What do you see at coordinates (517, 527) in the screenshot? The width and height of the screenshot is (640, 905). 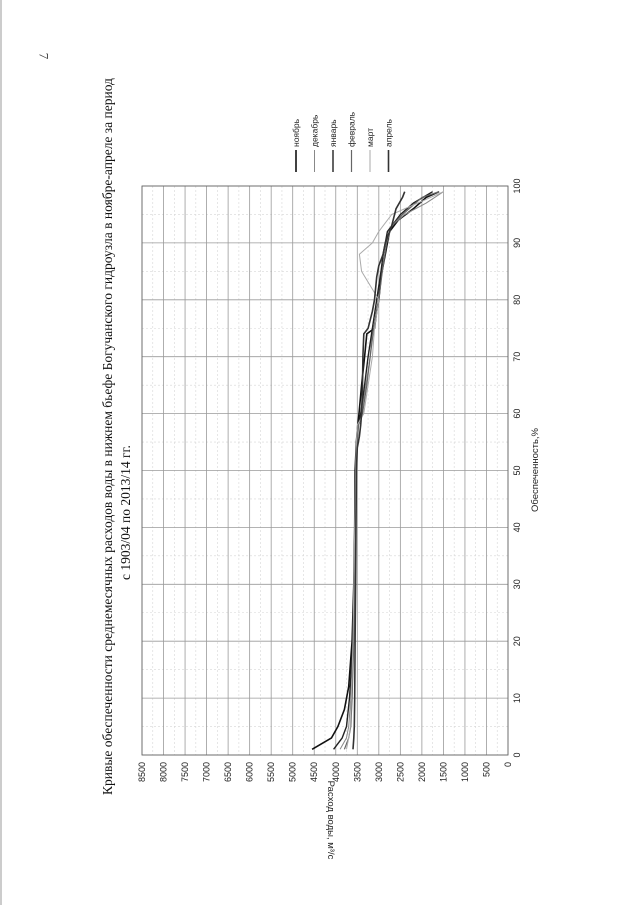 I see `x-tick-label: 40` at bounding box center [517, 527].